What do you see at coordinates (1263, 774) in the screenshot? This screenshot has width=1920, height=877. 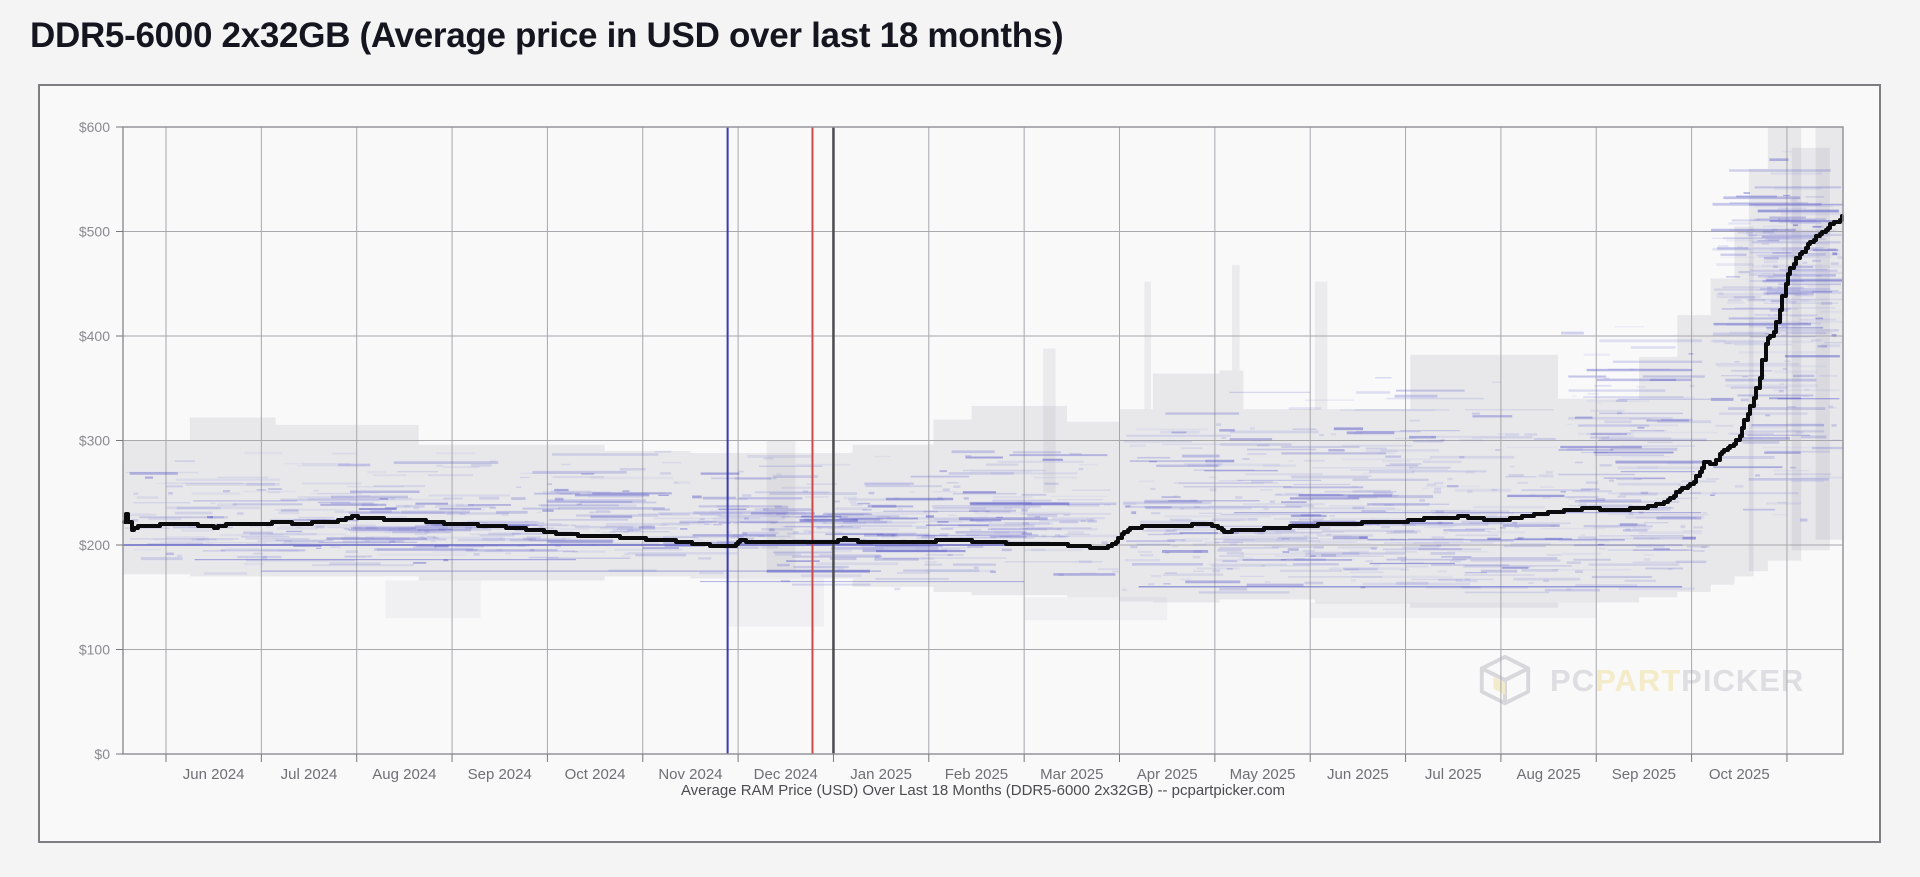 I see `x-axis-month-label: May 2025` at bounding box center [1263, 774].